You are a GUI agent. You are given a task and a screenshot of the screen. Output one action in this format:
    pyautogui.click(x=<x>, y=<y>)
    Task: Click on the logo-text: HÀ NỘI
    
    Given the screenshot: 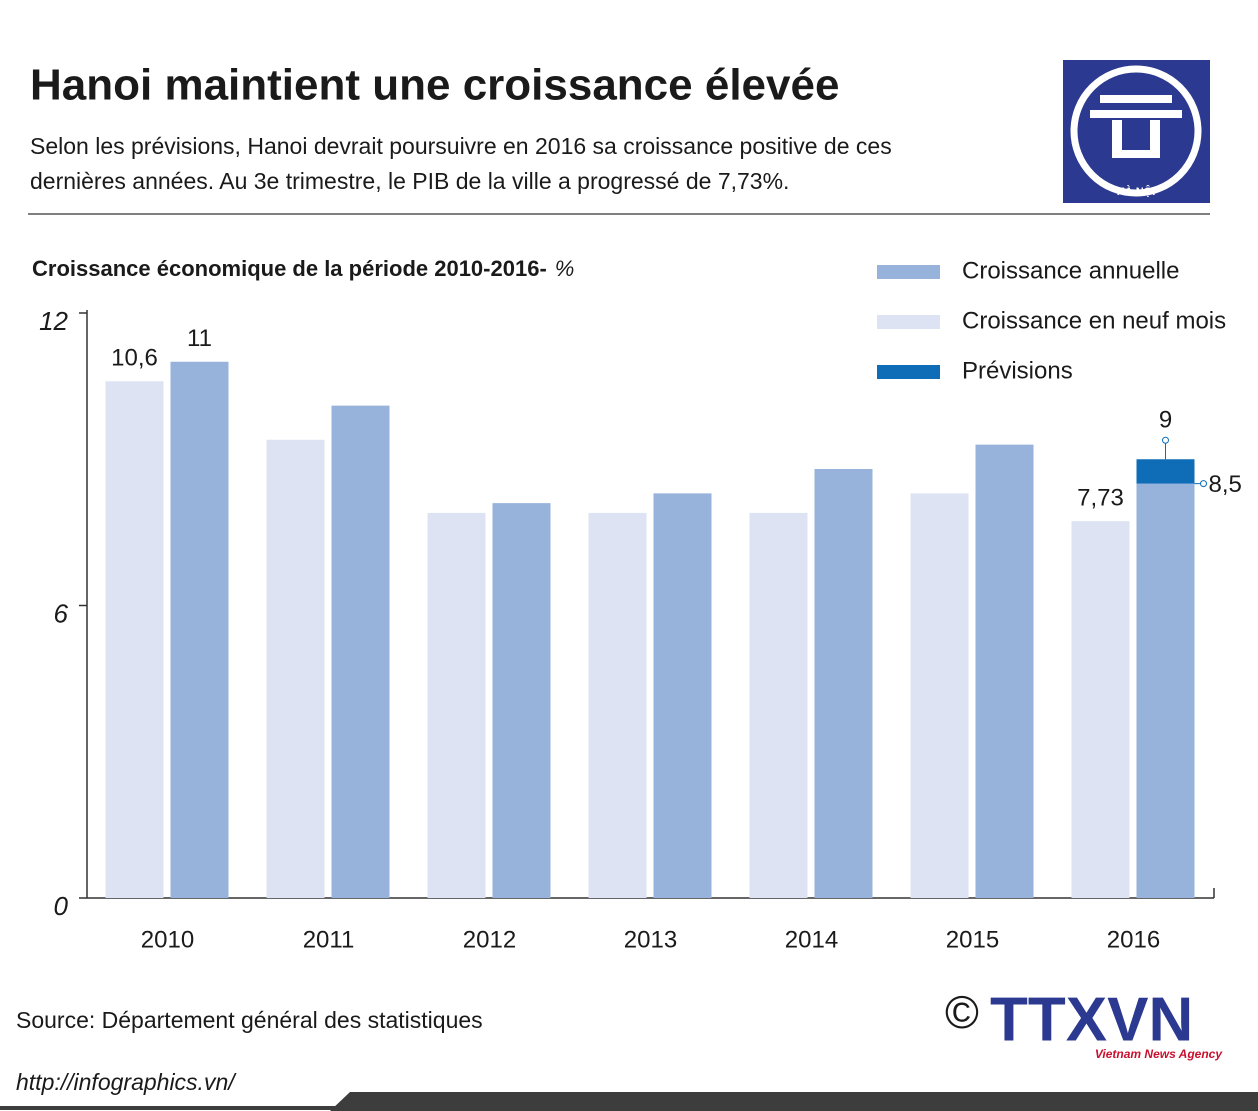 What is the action you would take?
    pyautogui.click(x=1136, y=191)
    